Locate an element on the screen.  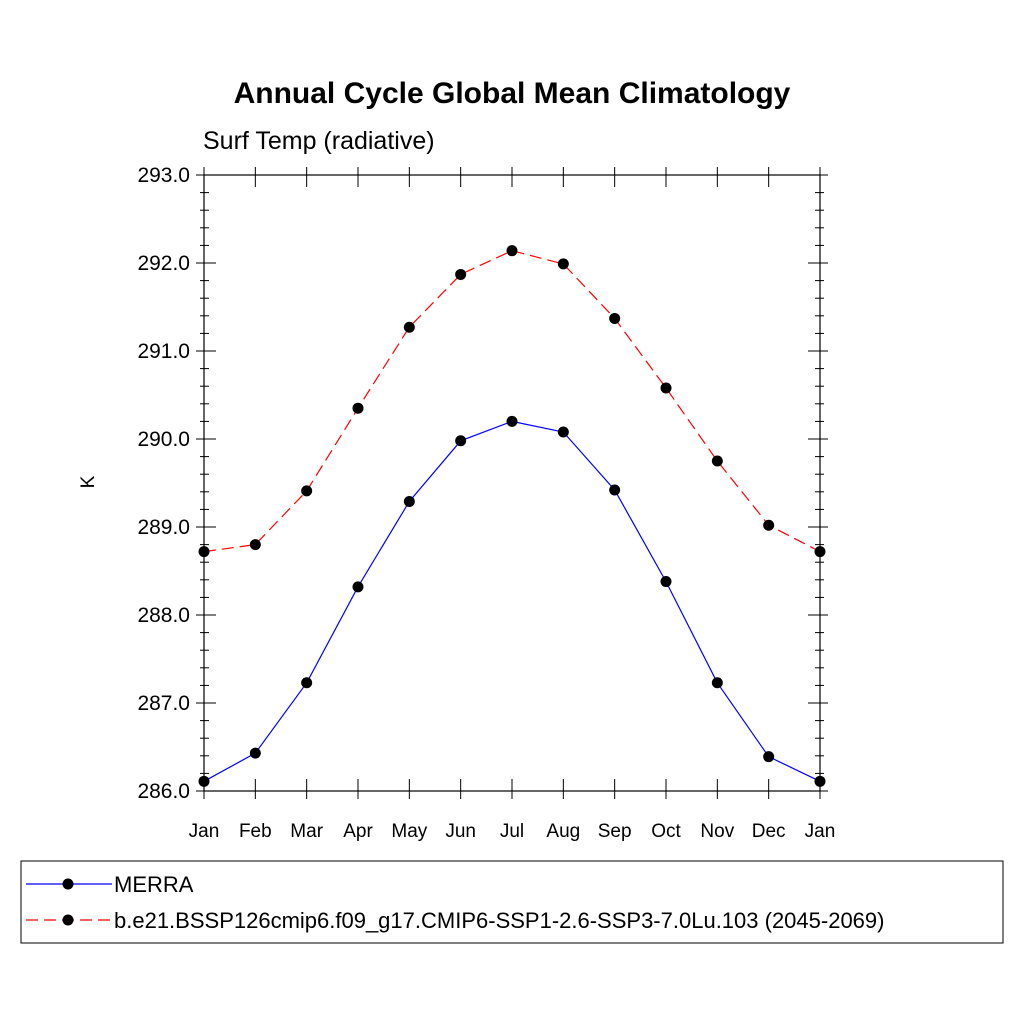
x-tick-label: Dec is located at coordinates (769, 831).